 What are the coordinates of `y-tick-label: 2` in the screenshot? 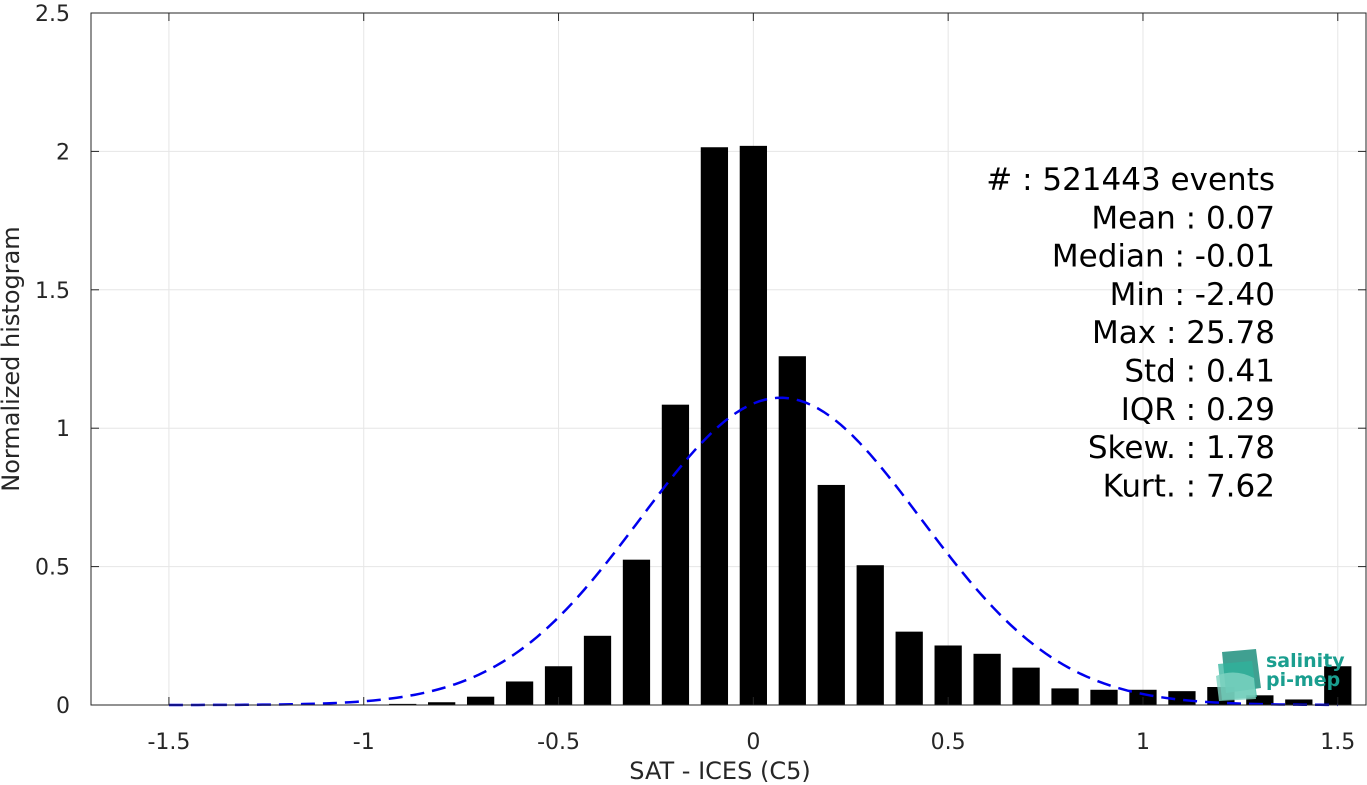 It's located at (63, 152).